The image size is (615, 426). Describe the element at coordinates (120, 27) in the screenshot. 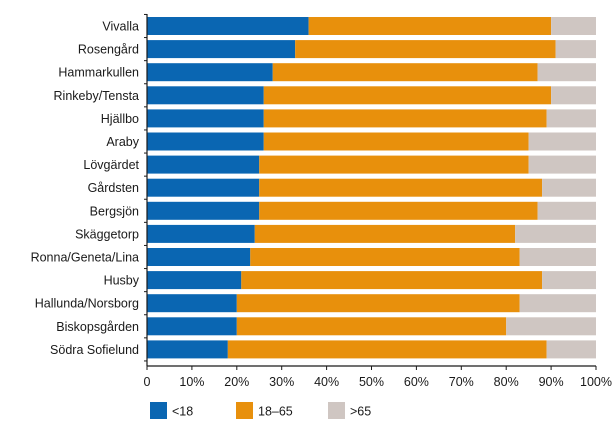

I see `category-label: Vivalla` at that location.